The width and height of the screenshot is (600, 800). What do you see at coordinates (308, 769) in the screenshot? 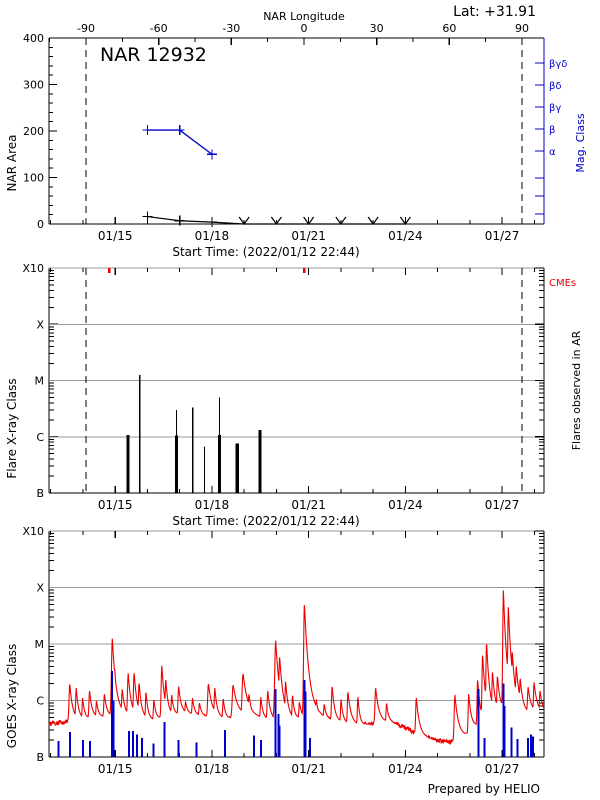
I see `panel3-xtick-label: 01/21` at bounding box center [308, 769].